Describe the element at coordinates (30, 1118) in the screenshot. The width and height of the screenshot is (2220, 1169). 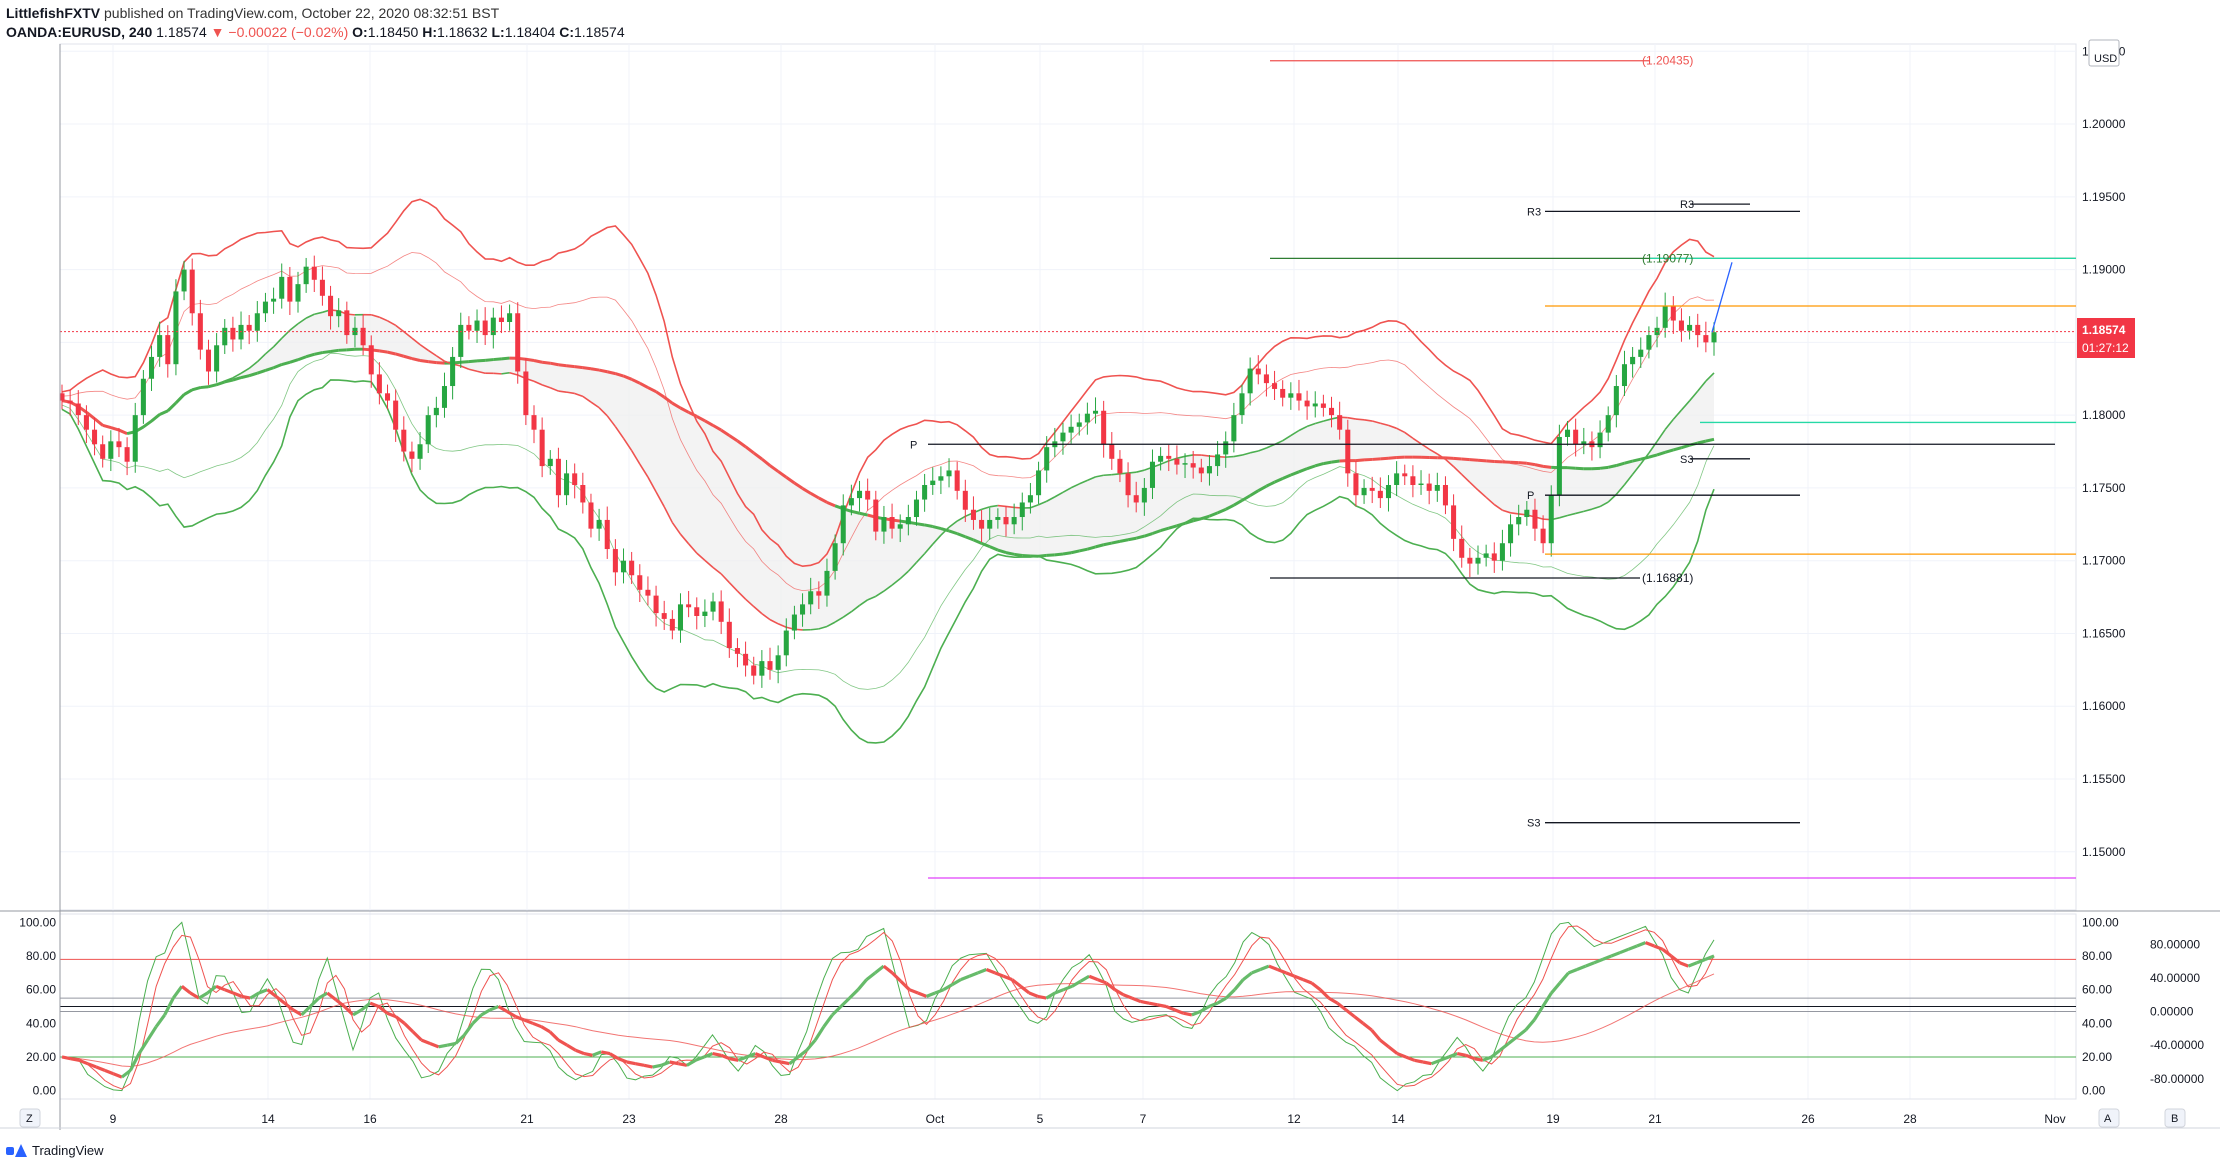
I see `zoom-button-frame` at that location.